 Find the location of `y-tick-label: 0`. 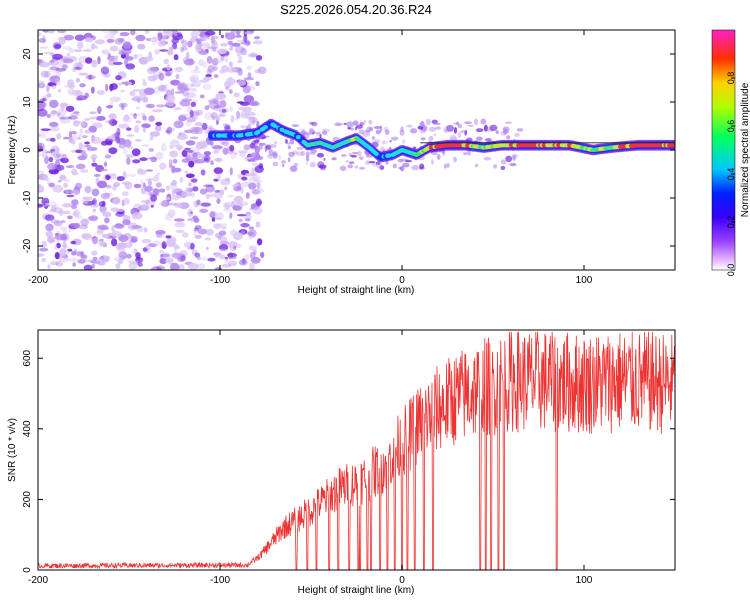

y-tick-label: 0 is located at coordinates (27, 570).